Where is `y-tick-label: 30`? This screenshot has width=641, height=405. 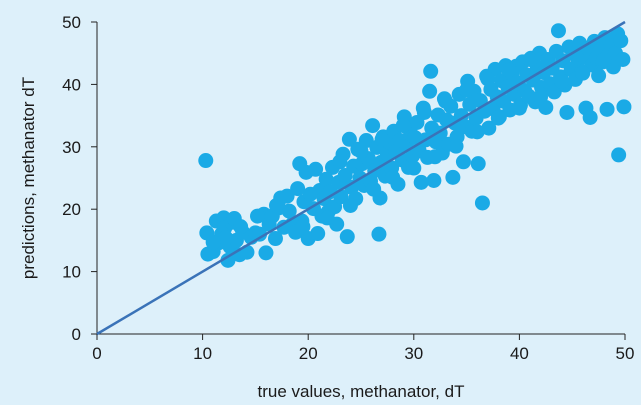
y-tick-label: 30 is located at coordinates (71, 147).